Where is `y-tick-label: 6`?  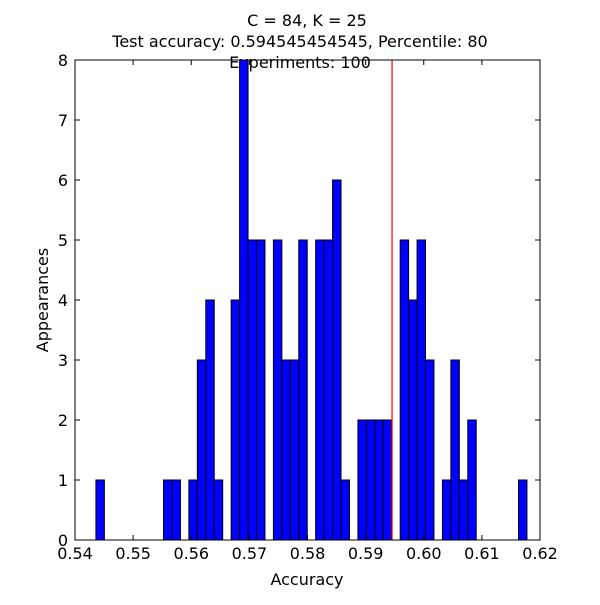
y-tick-label: 6 is located at coordinates (63, 180).